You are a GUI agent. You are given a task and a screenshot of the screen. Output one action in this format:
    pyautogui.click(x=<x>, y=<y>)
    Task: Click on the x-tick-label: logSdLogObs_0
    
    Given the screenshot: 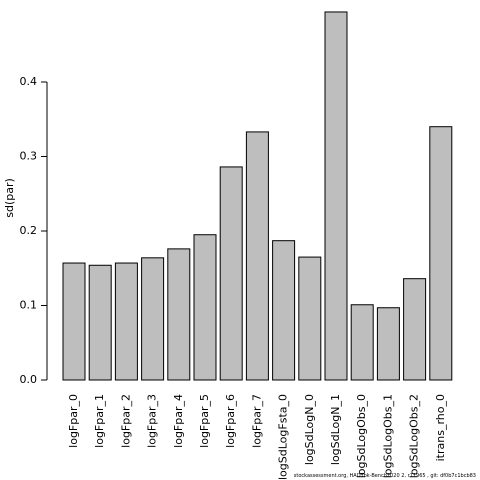 What is the action you would take?
    pyautogui.click(x=361, y=436)
    